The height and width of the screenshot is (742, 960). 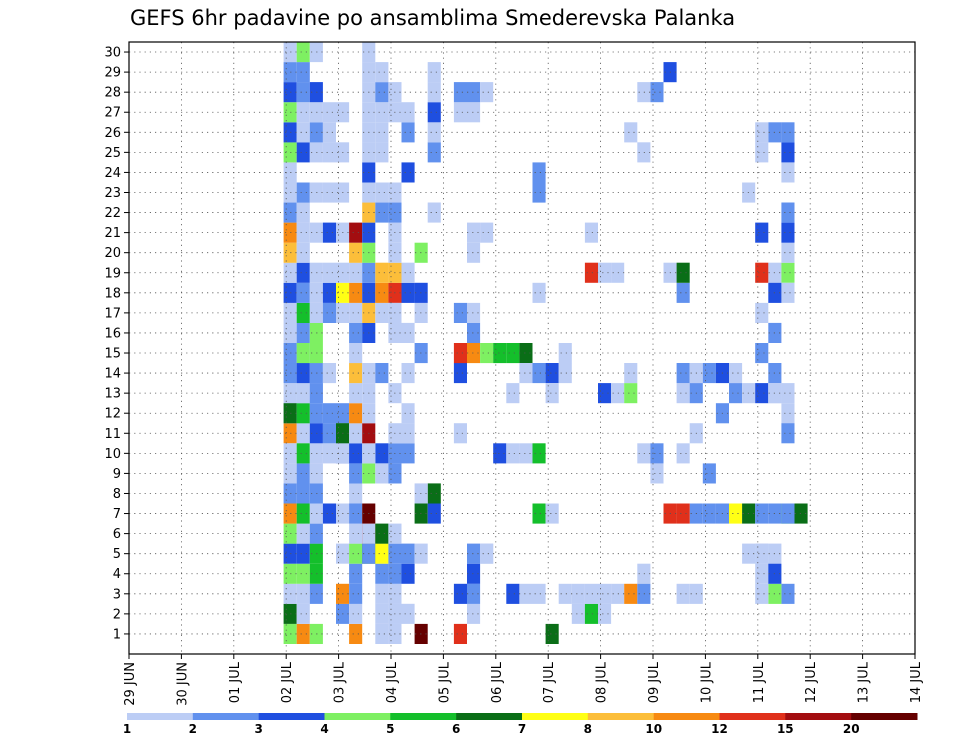 What do you see at coordinates (182, 684) in the screenshot?
I see `x-tick-label: 30 JUN` at bounding box center [182, 684].